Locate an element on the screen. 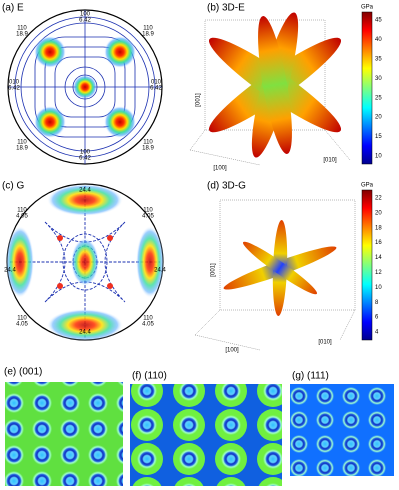 The width and height of the screenshot is (399, 490). colorbar-tick: 25 is located at coordinates (378, 98).